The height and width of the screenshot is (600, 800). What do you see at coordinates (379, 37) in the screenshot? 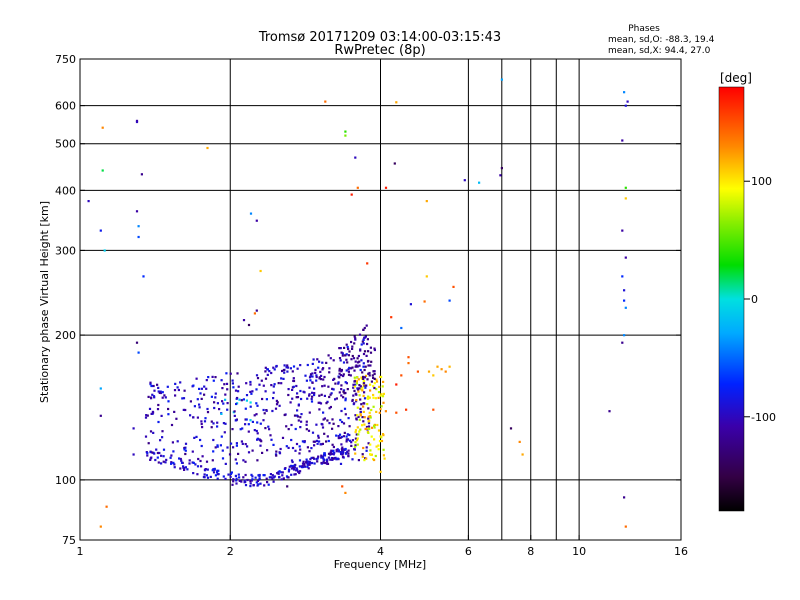
I see `chart-title: Tromsø 20171209 03:14:00-03:15:43` at bounding box center [379, 37].